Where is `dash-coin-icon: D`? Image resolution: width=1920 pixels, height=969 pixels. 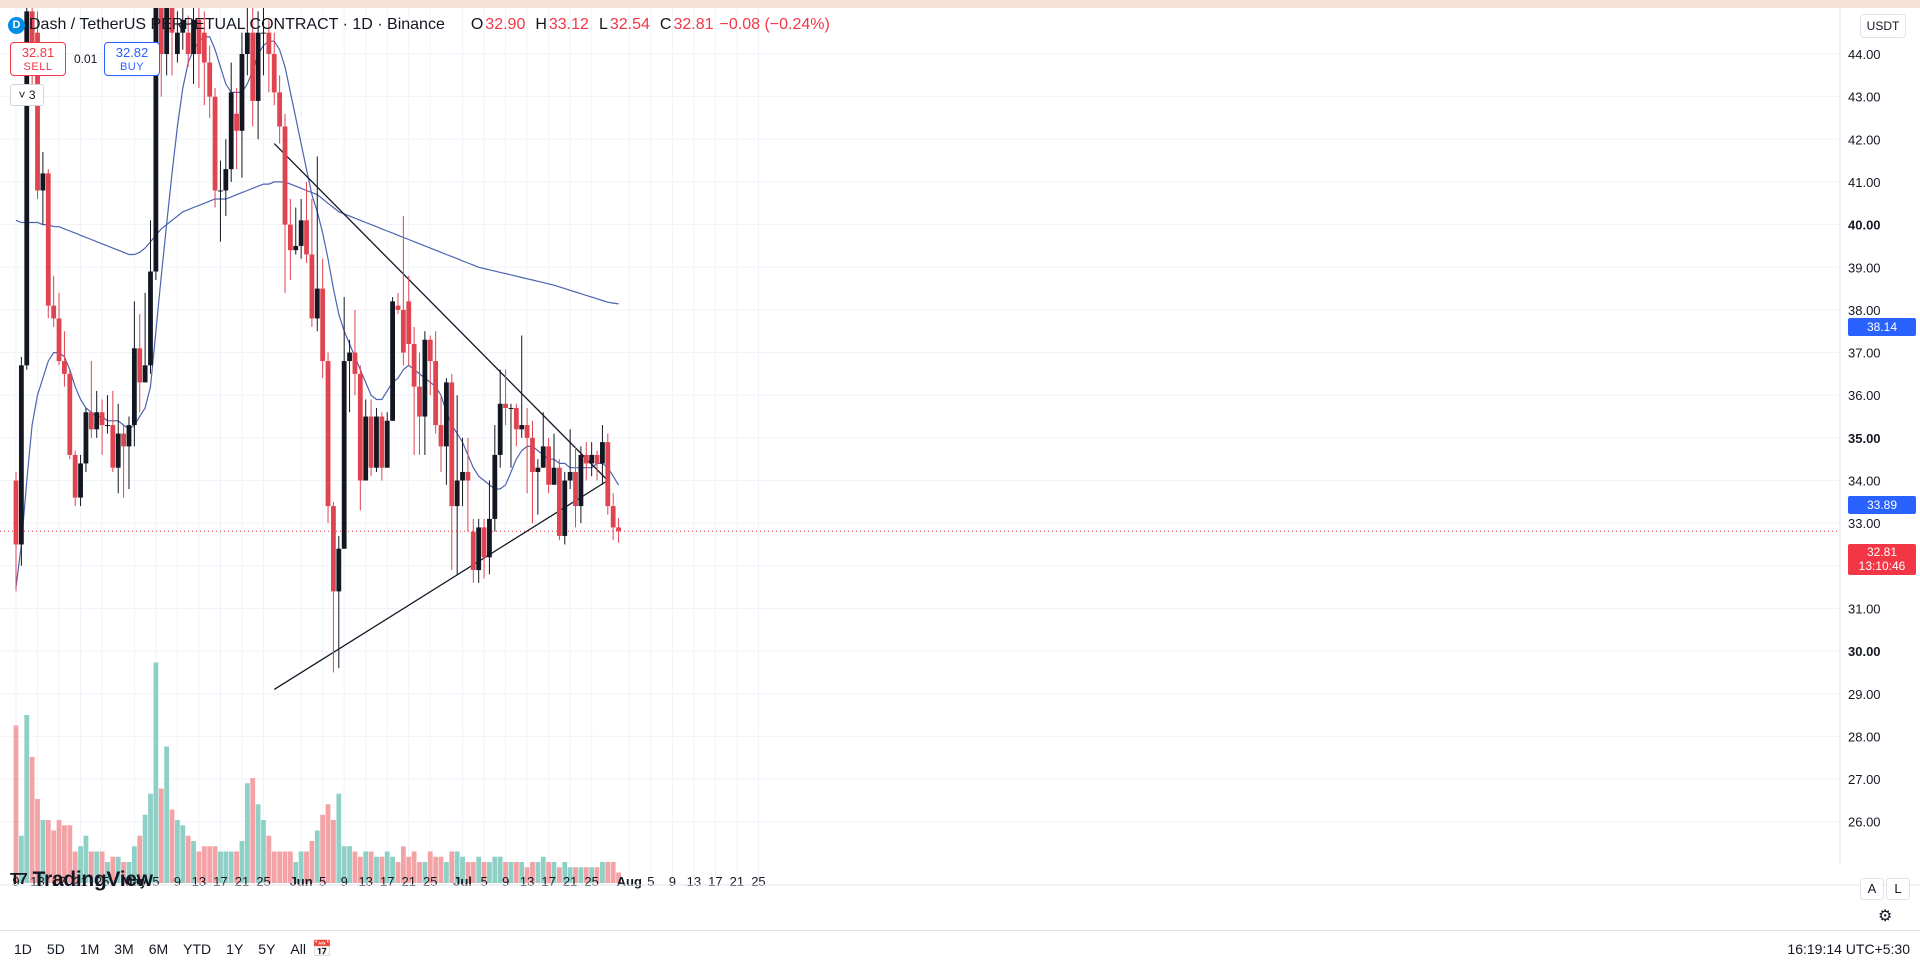 dash-coin-icon: D is located at coordinates (16, 25).